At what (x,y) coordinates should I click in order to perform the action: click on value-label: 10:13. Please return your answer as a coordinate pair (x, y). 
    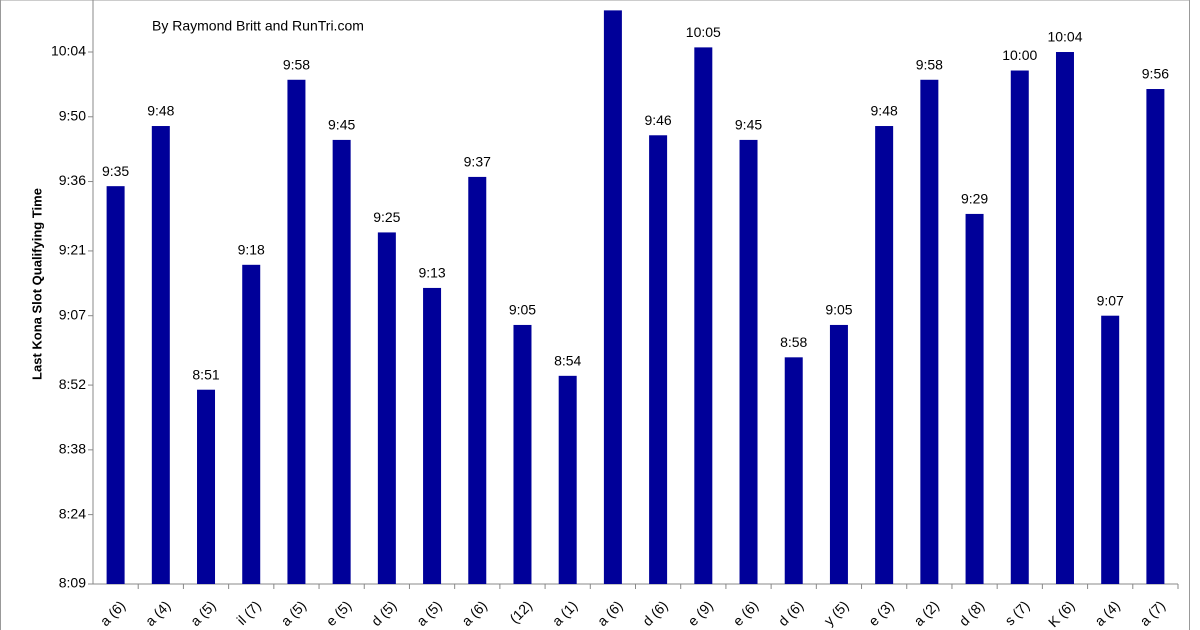
    Looking at the image, I should click on (612, 1).